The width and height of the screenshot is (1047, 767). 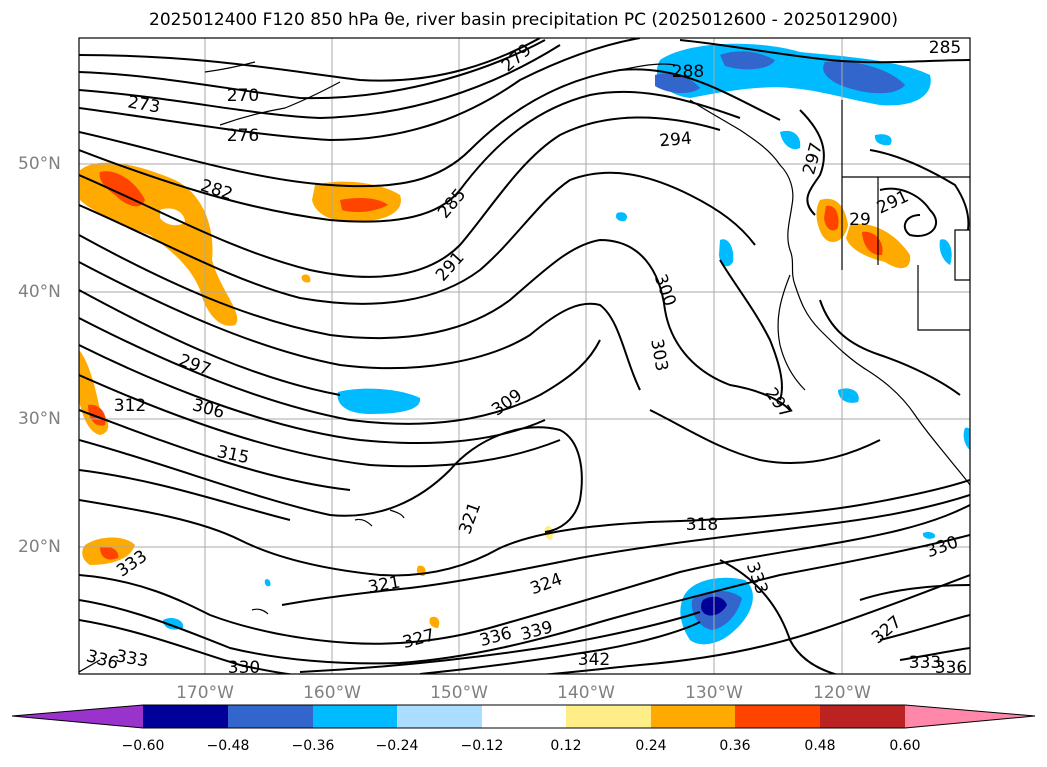 What do you see at coordinates (702, 525) in the screenshot?
I see `contour-label: 318` at bounding box center [702, 525].